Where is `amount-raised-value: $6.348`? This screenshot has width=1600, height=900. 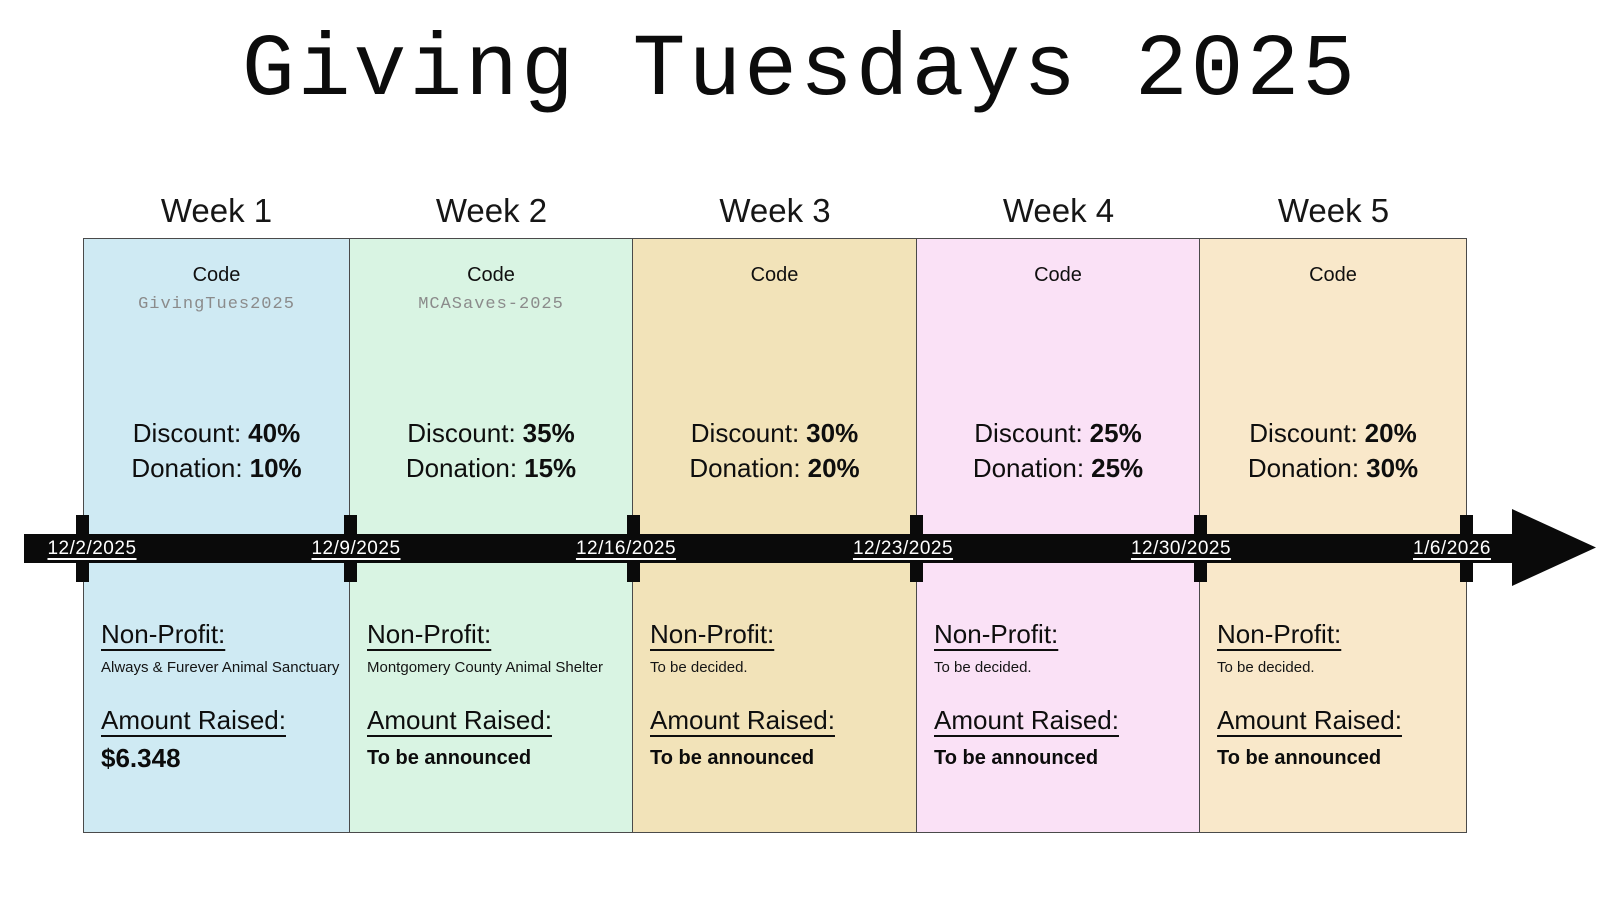
amount-raised-value: $6.348 is located at coordinates (141, 758).